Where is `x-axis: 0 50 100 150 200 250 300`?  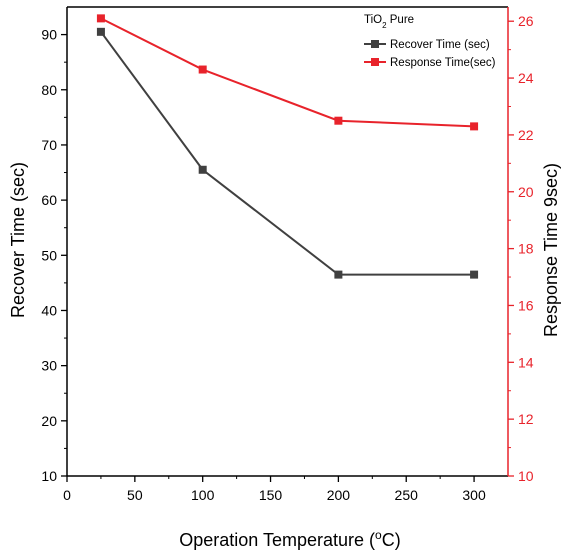 x-axis: 0 50 100 150 200 250 300 is located at coordinates (274, 489).